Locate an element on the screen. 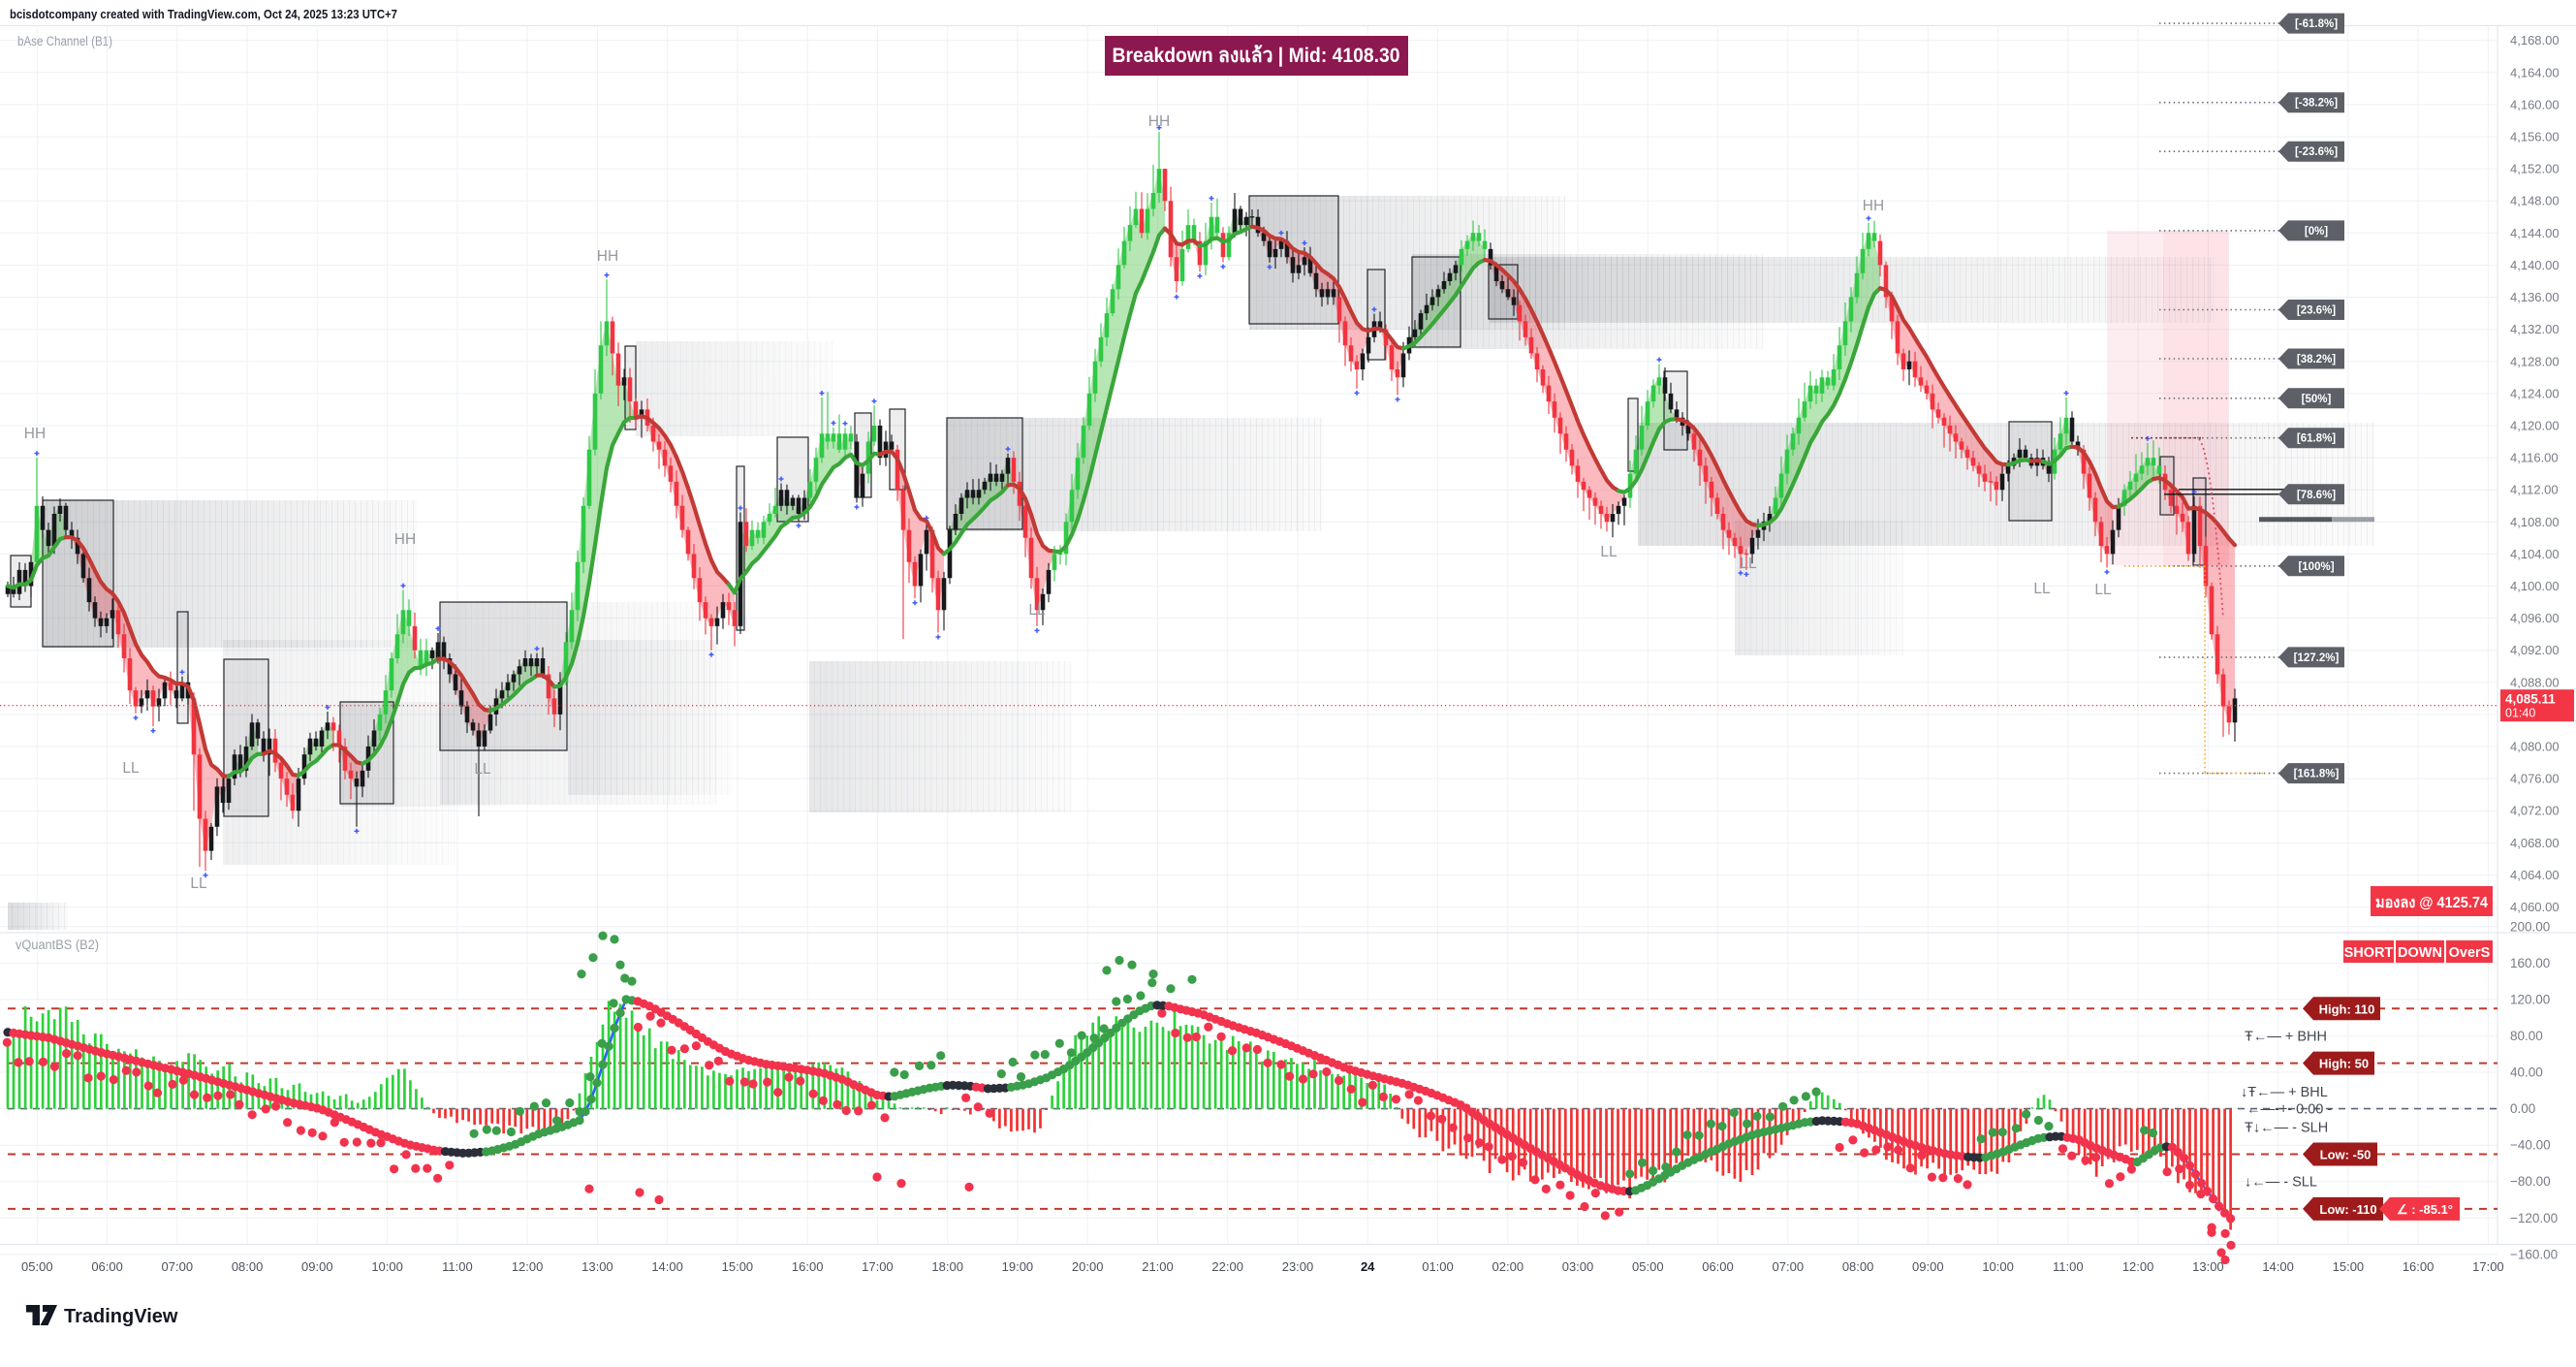 This screenshot has width=2576, height=1367. svg-text: 4,096.00 is located at coordinates (2535, 618).